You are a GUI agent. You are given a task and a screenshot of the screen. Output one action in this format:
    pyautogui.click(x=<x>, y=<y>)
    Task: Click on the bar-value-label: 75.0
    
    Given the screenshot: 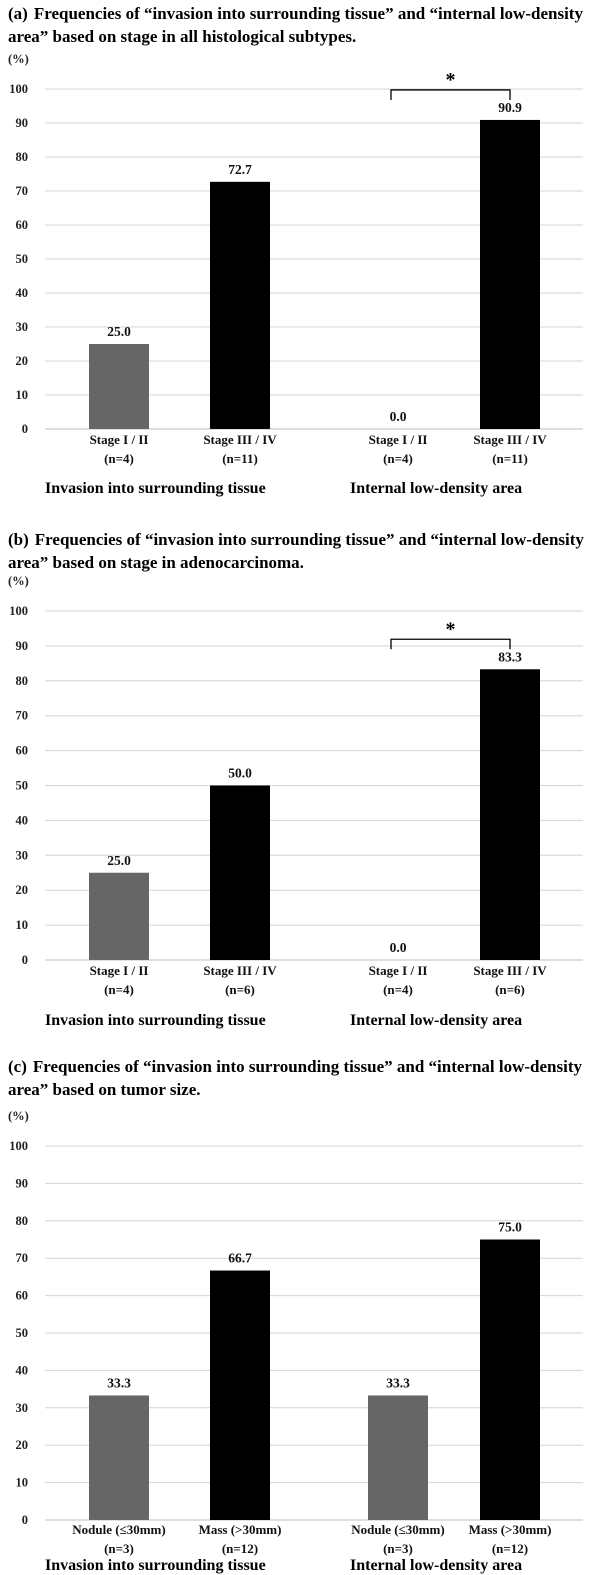 What is the action you would take?
    pyautogui.click(x=510, y=1227)
    